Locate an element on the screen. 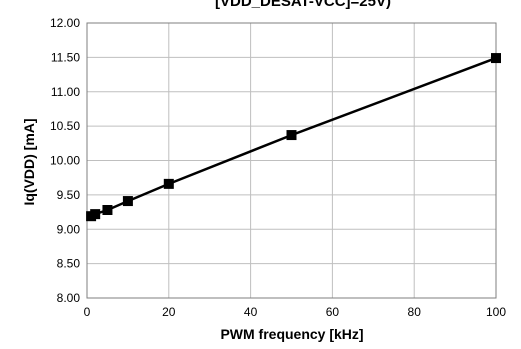 The image size is (521, 349). chart-title: [VDD_DESAT-VCC]=25V) is located at coordinates (303, 5).